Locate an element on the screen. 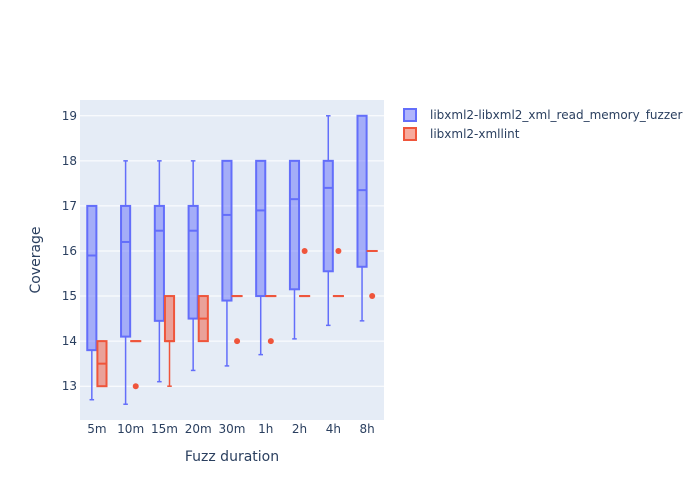  box-xmllint-15m is located at coordinates (169, 341).